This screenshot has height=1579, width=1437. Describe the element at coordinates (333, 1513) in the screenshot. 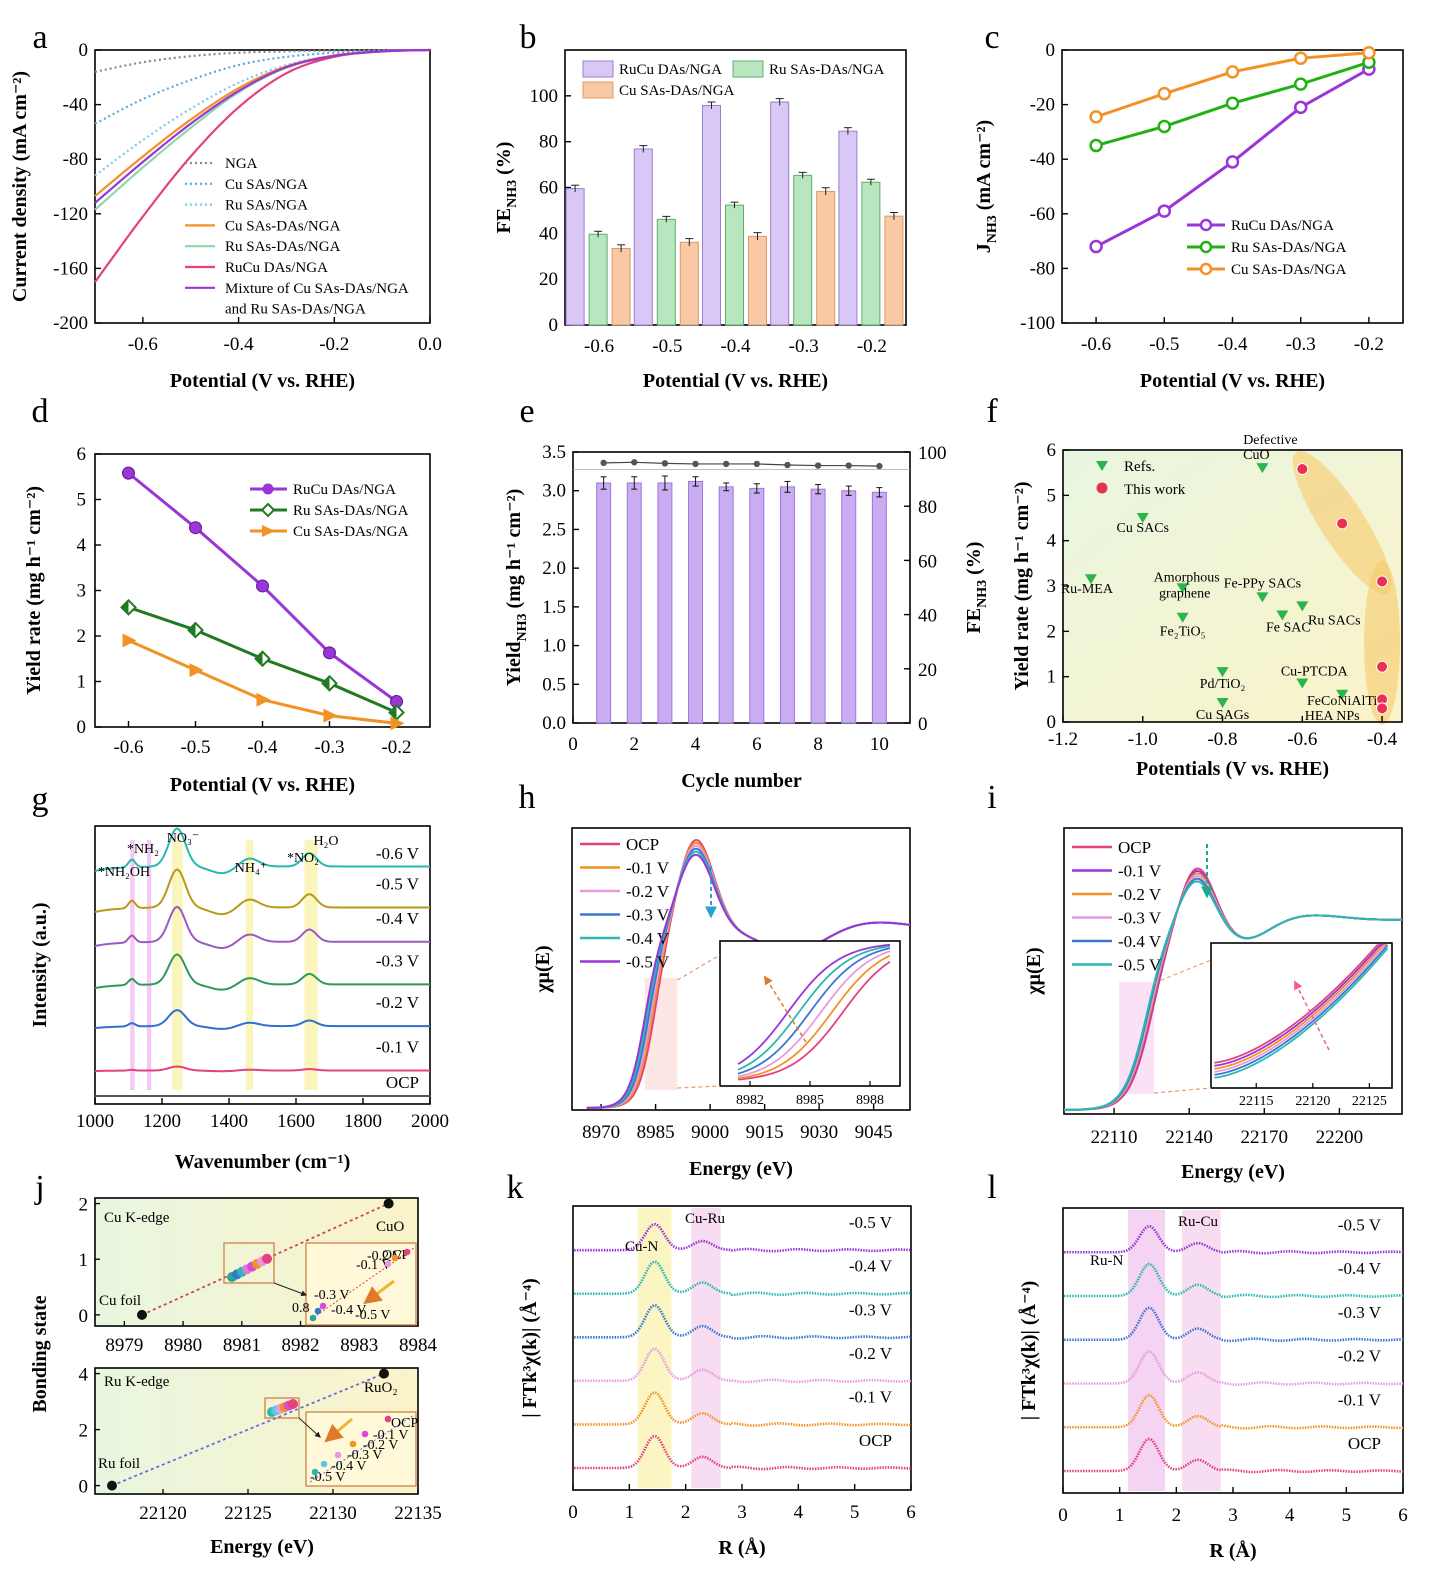

I see `x-tick-label: 22130` at that location.